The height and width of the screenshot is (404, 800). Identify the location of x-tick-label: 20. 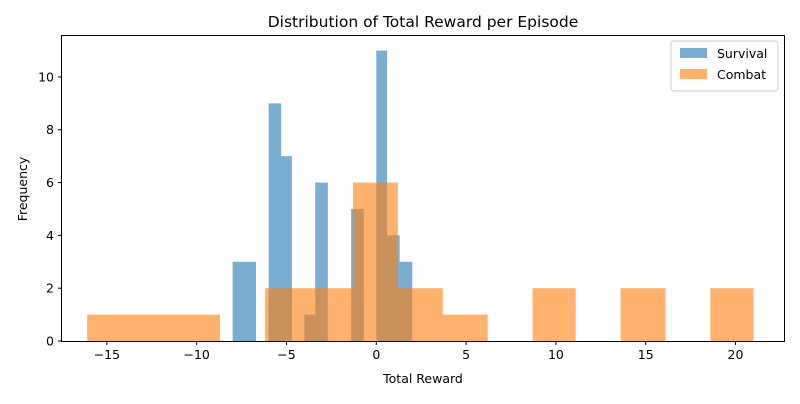
(736, 354).